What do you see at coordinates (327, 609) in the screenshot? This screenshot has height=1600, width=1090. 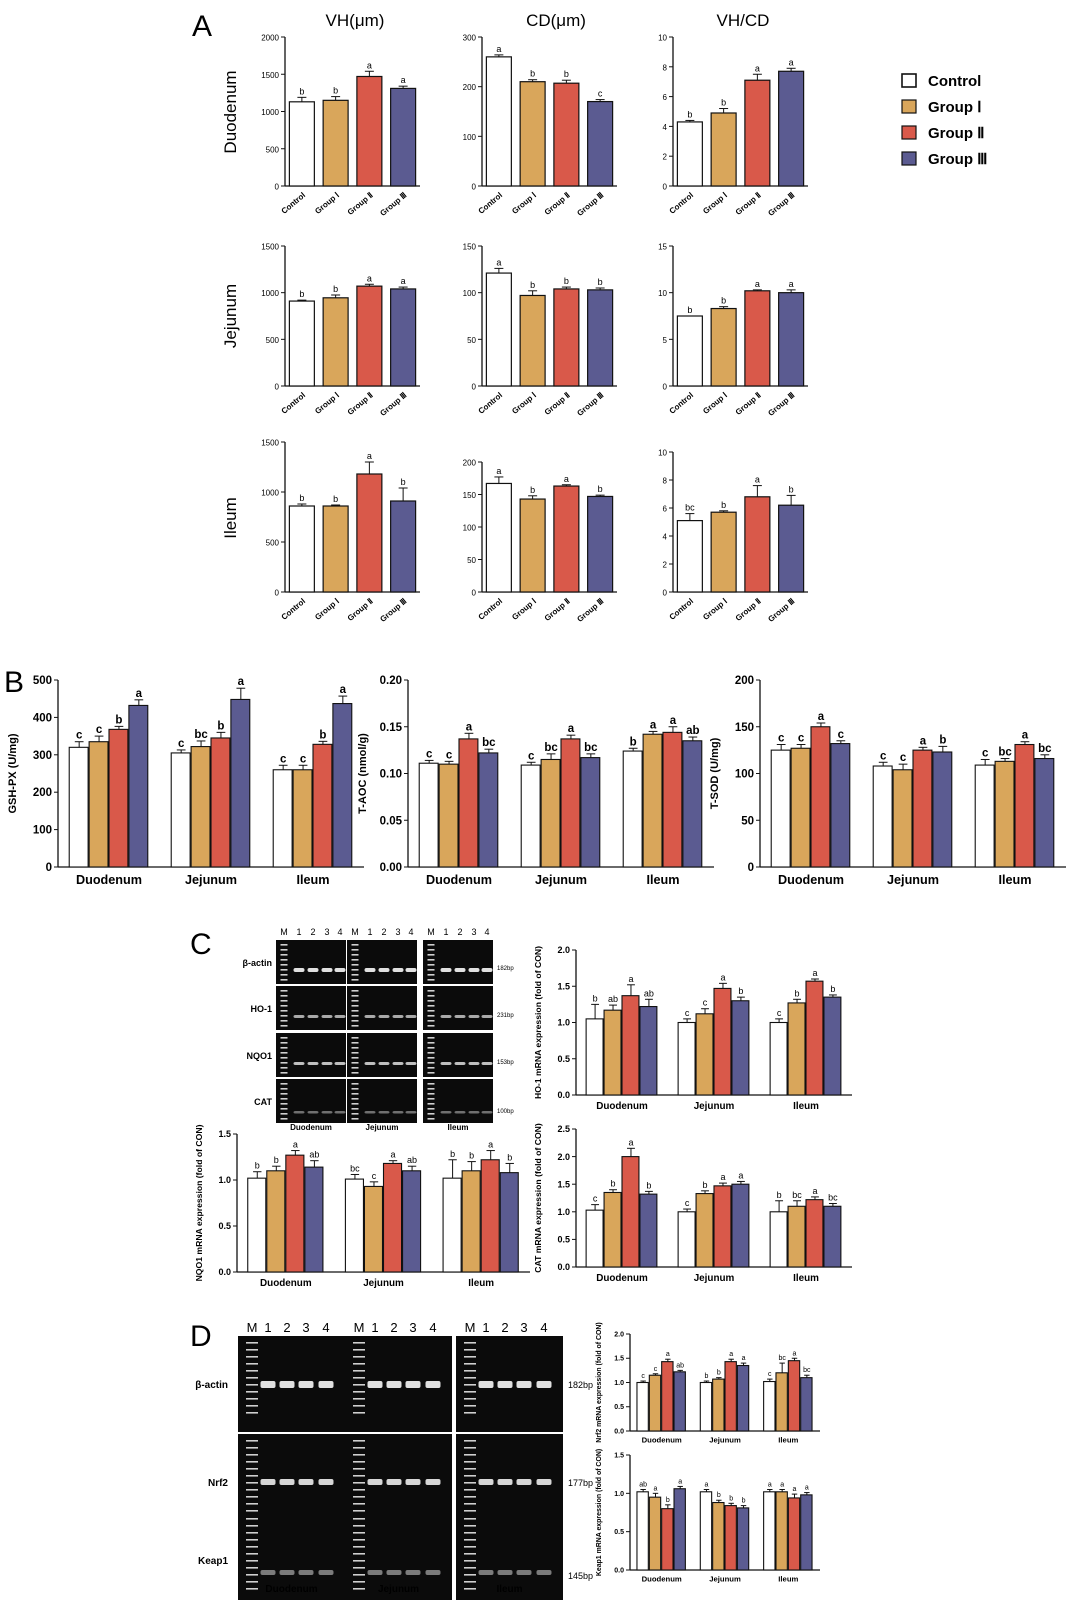 I see `x-tick-label: Group Ⅰ` at bounding box center [327, 609].